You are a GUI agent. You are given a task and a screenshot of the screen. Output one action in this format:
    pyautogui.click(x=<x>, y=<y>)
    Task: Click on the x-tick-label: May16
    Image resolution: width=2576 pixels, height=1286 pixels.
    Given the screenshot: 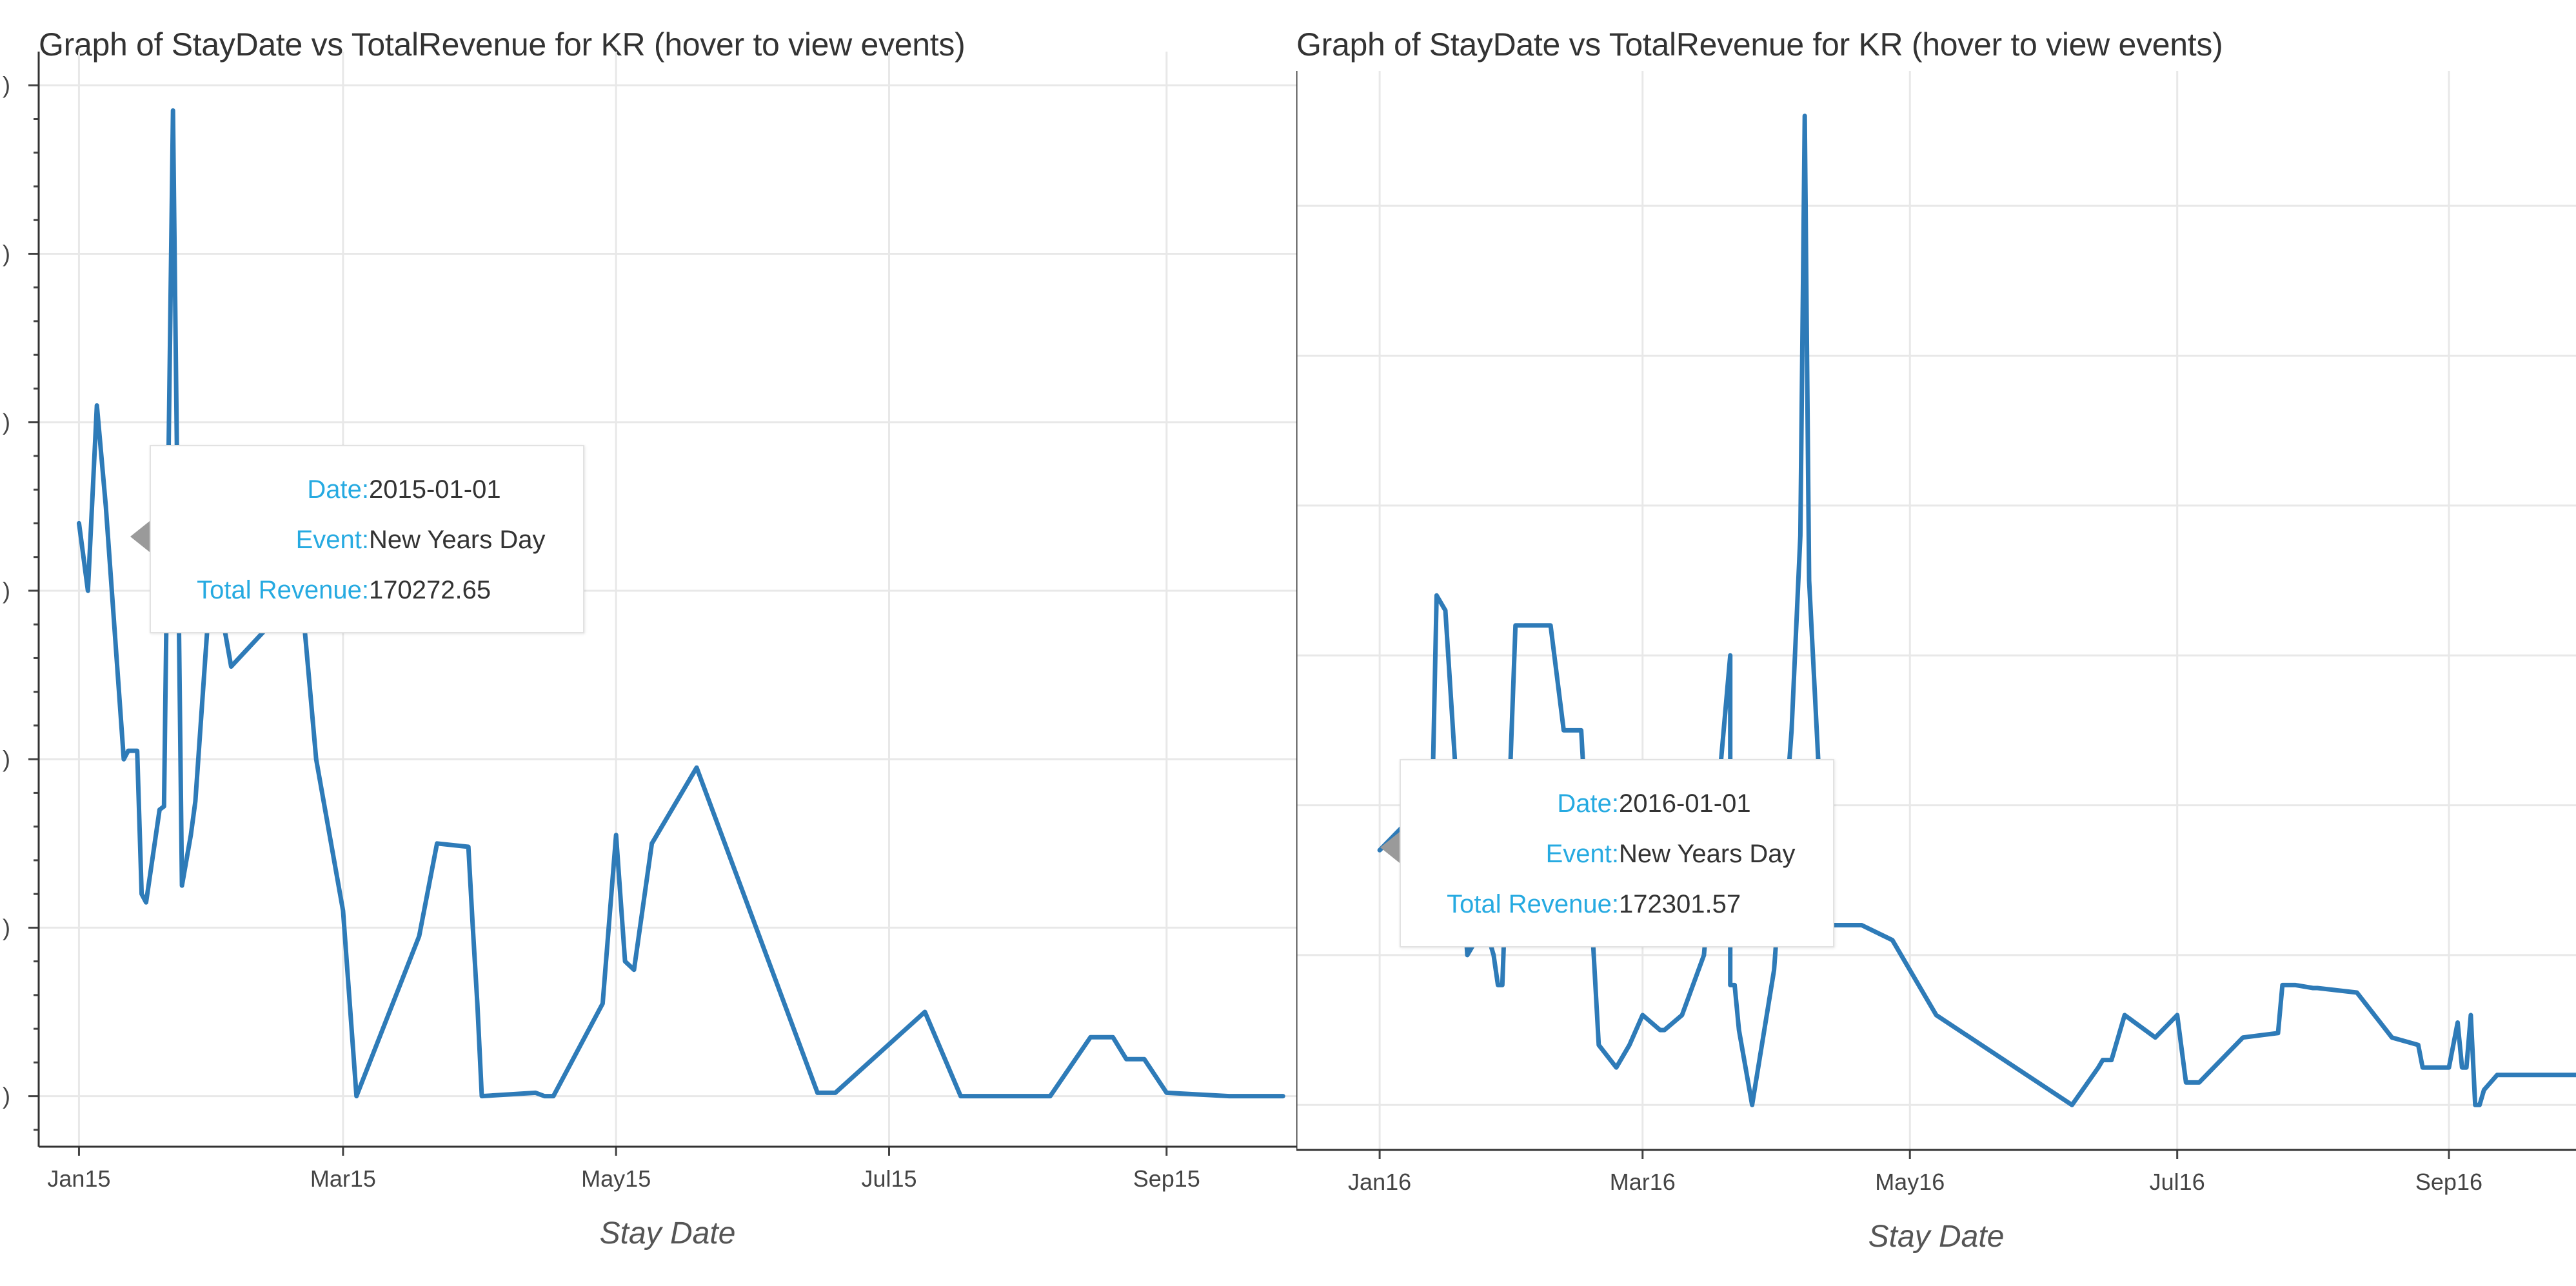 What is the action you would take?
    pyautogui.click(x=1910, y=1182)
    